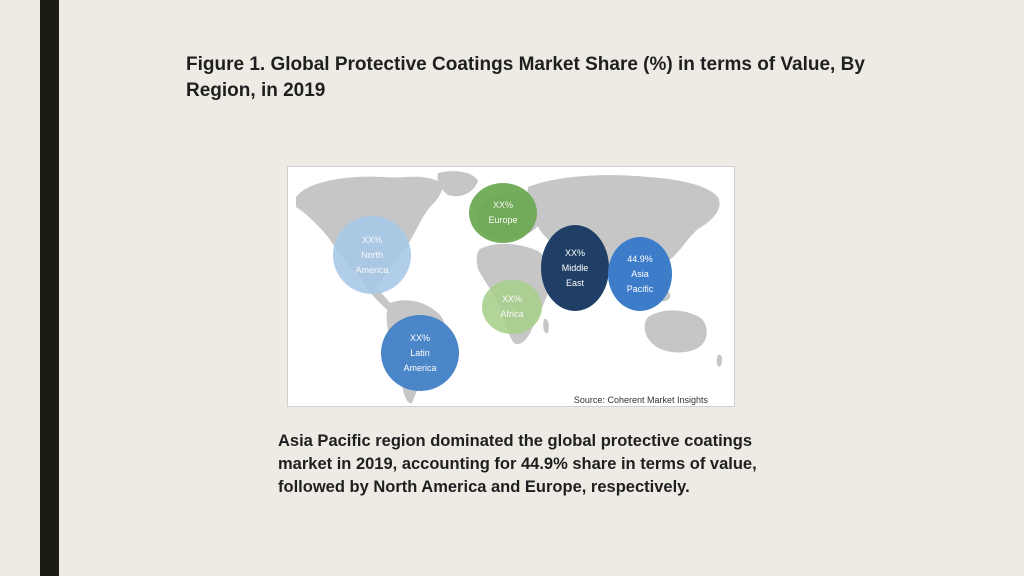 The width and height of the screenshot is (1024, 576). Describe the element at coordinates (49, 288) in the screenshot. I see `left-accent-bar` at that location.